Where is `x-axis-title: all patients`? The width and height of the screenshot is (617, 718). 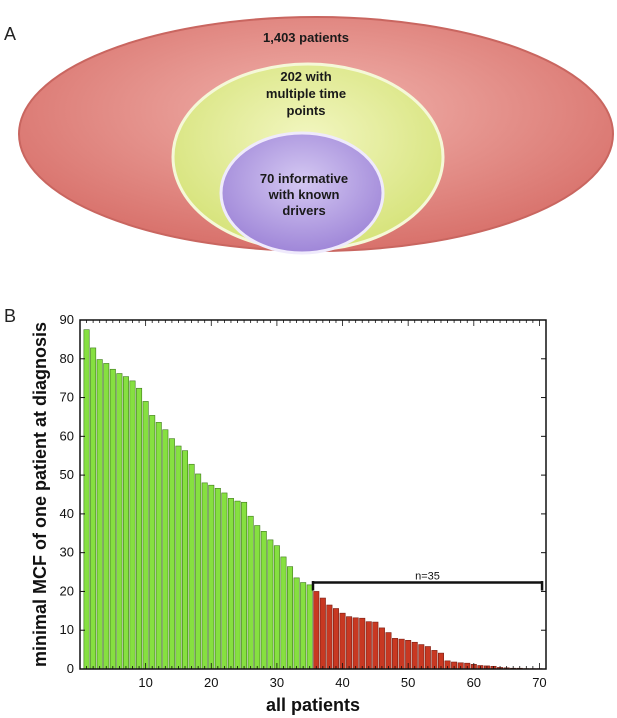 x-axis-title: all patients is located at coordinates (313, 705).